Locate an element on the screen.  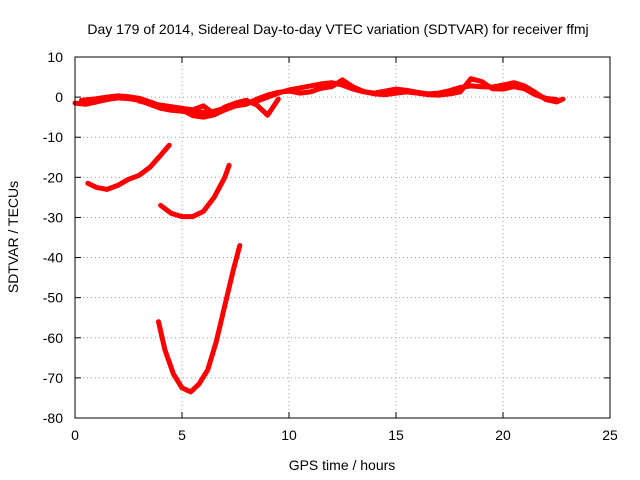
x-tick-label: 10 is located at coordinates (289, 435).